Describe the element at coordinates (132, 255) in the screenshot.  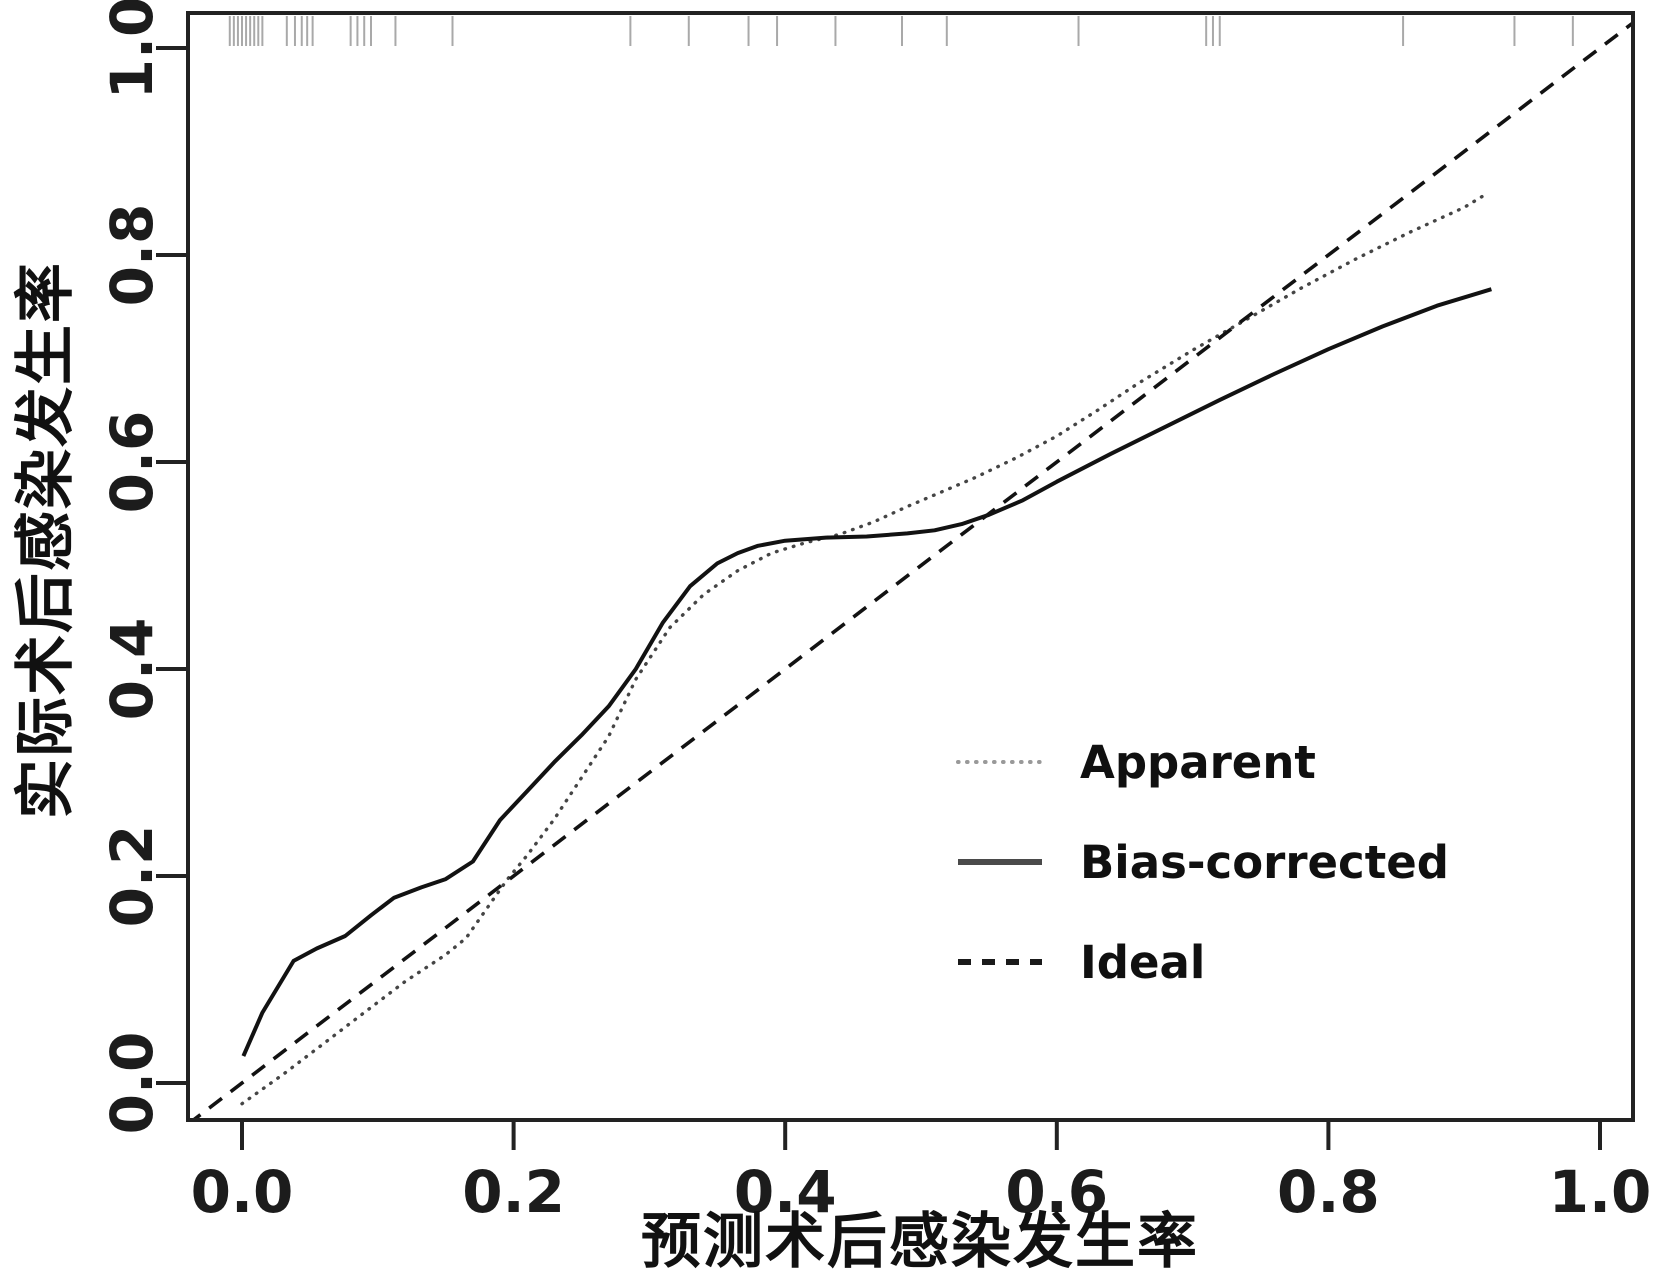
I see `y-tick-label: 0.8` at that location.